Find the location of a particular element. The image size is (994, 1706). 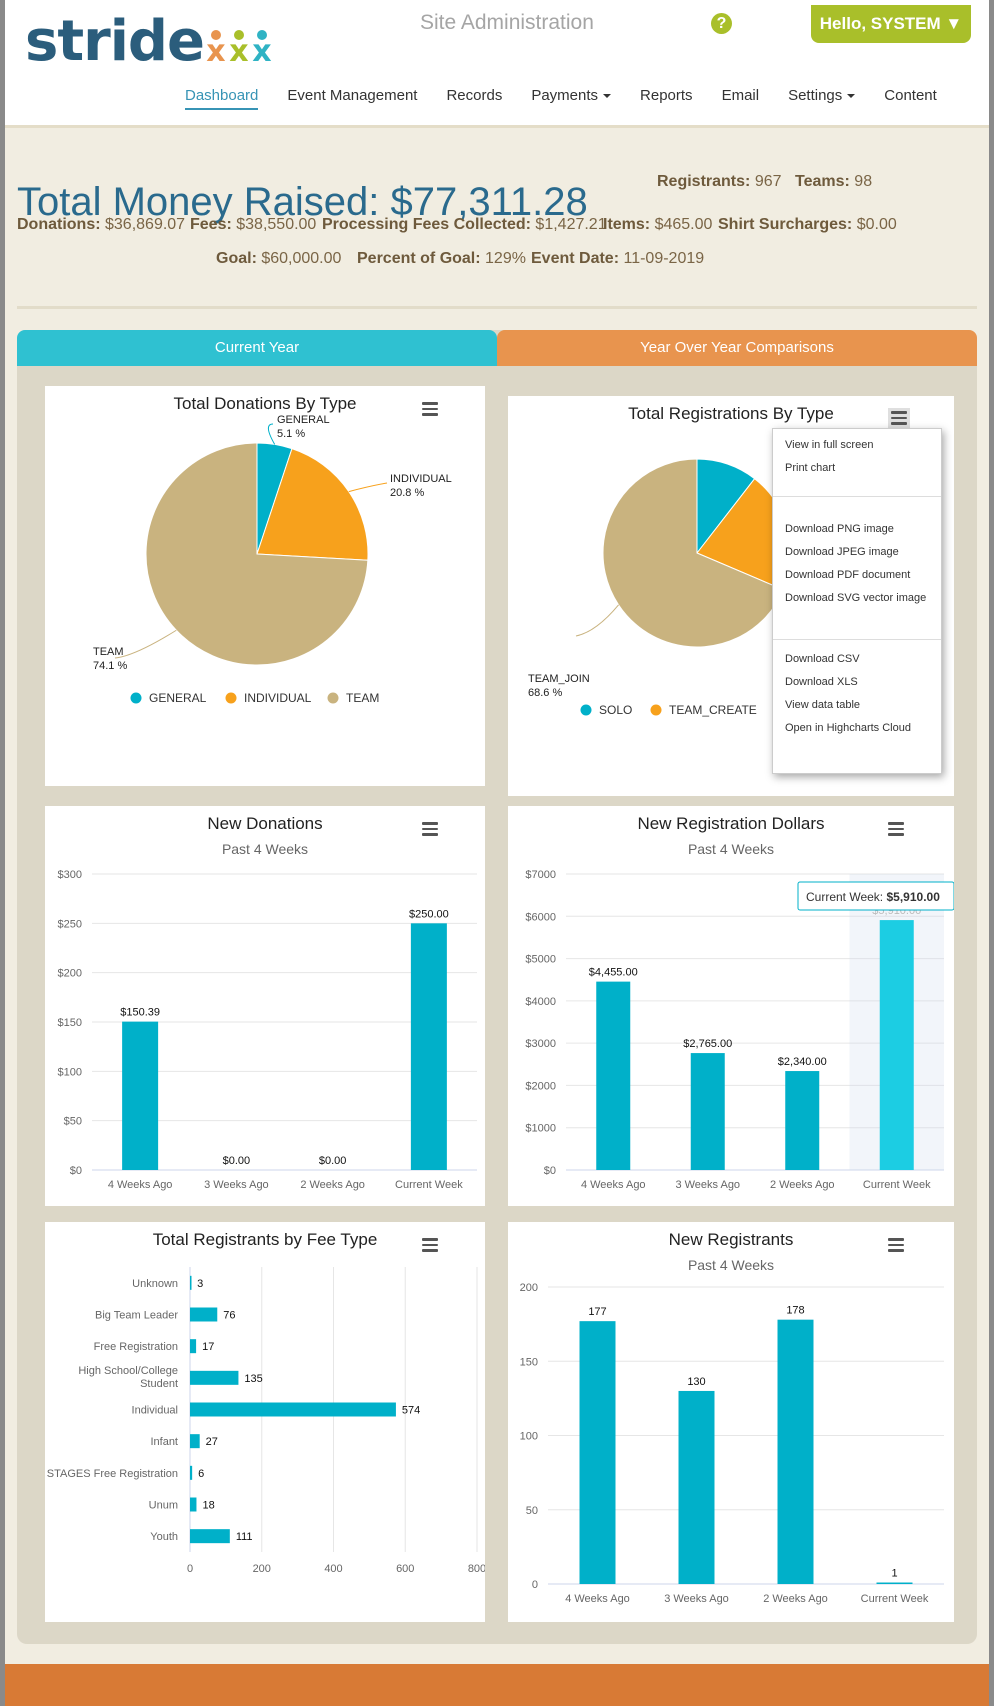

y-tick-label: $50 is located at coordinates (73, 1122).